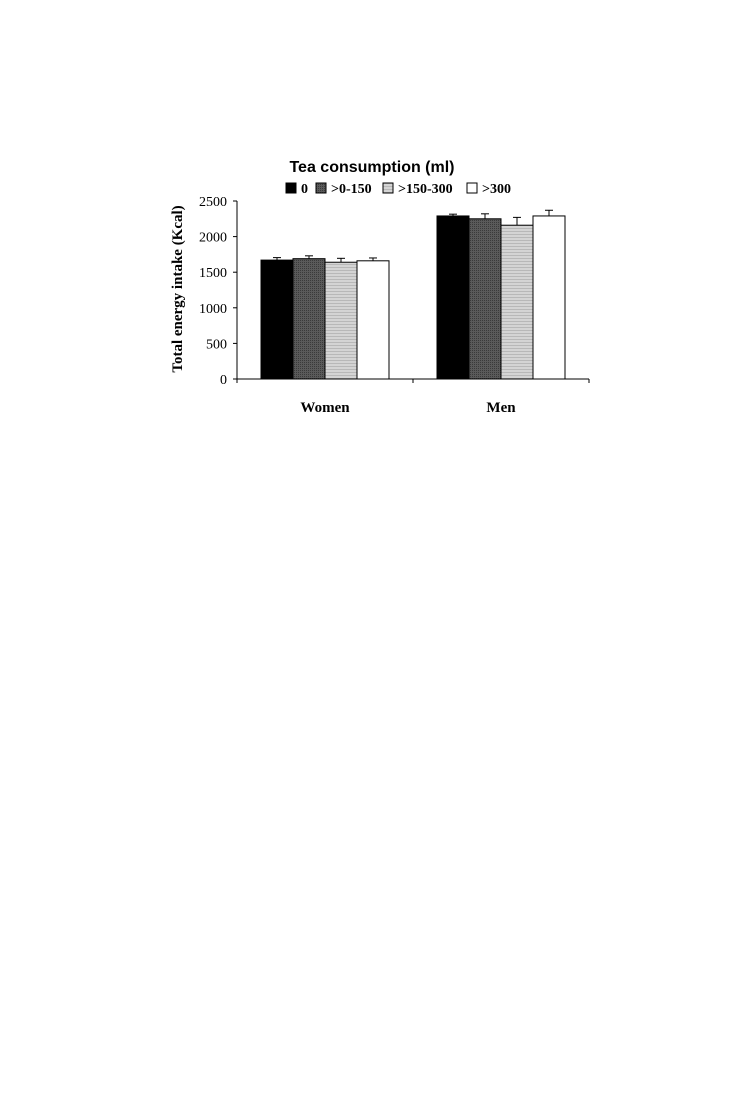 This screenshot has height=1107, width=756. I want to click on legend-item-0-150: >0-150, so click(343, 189).